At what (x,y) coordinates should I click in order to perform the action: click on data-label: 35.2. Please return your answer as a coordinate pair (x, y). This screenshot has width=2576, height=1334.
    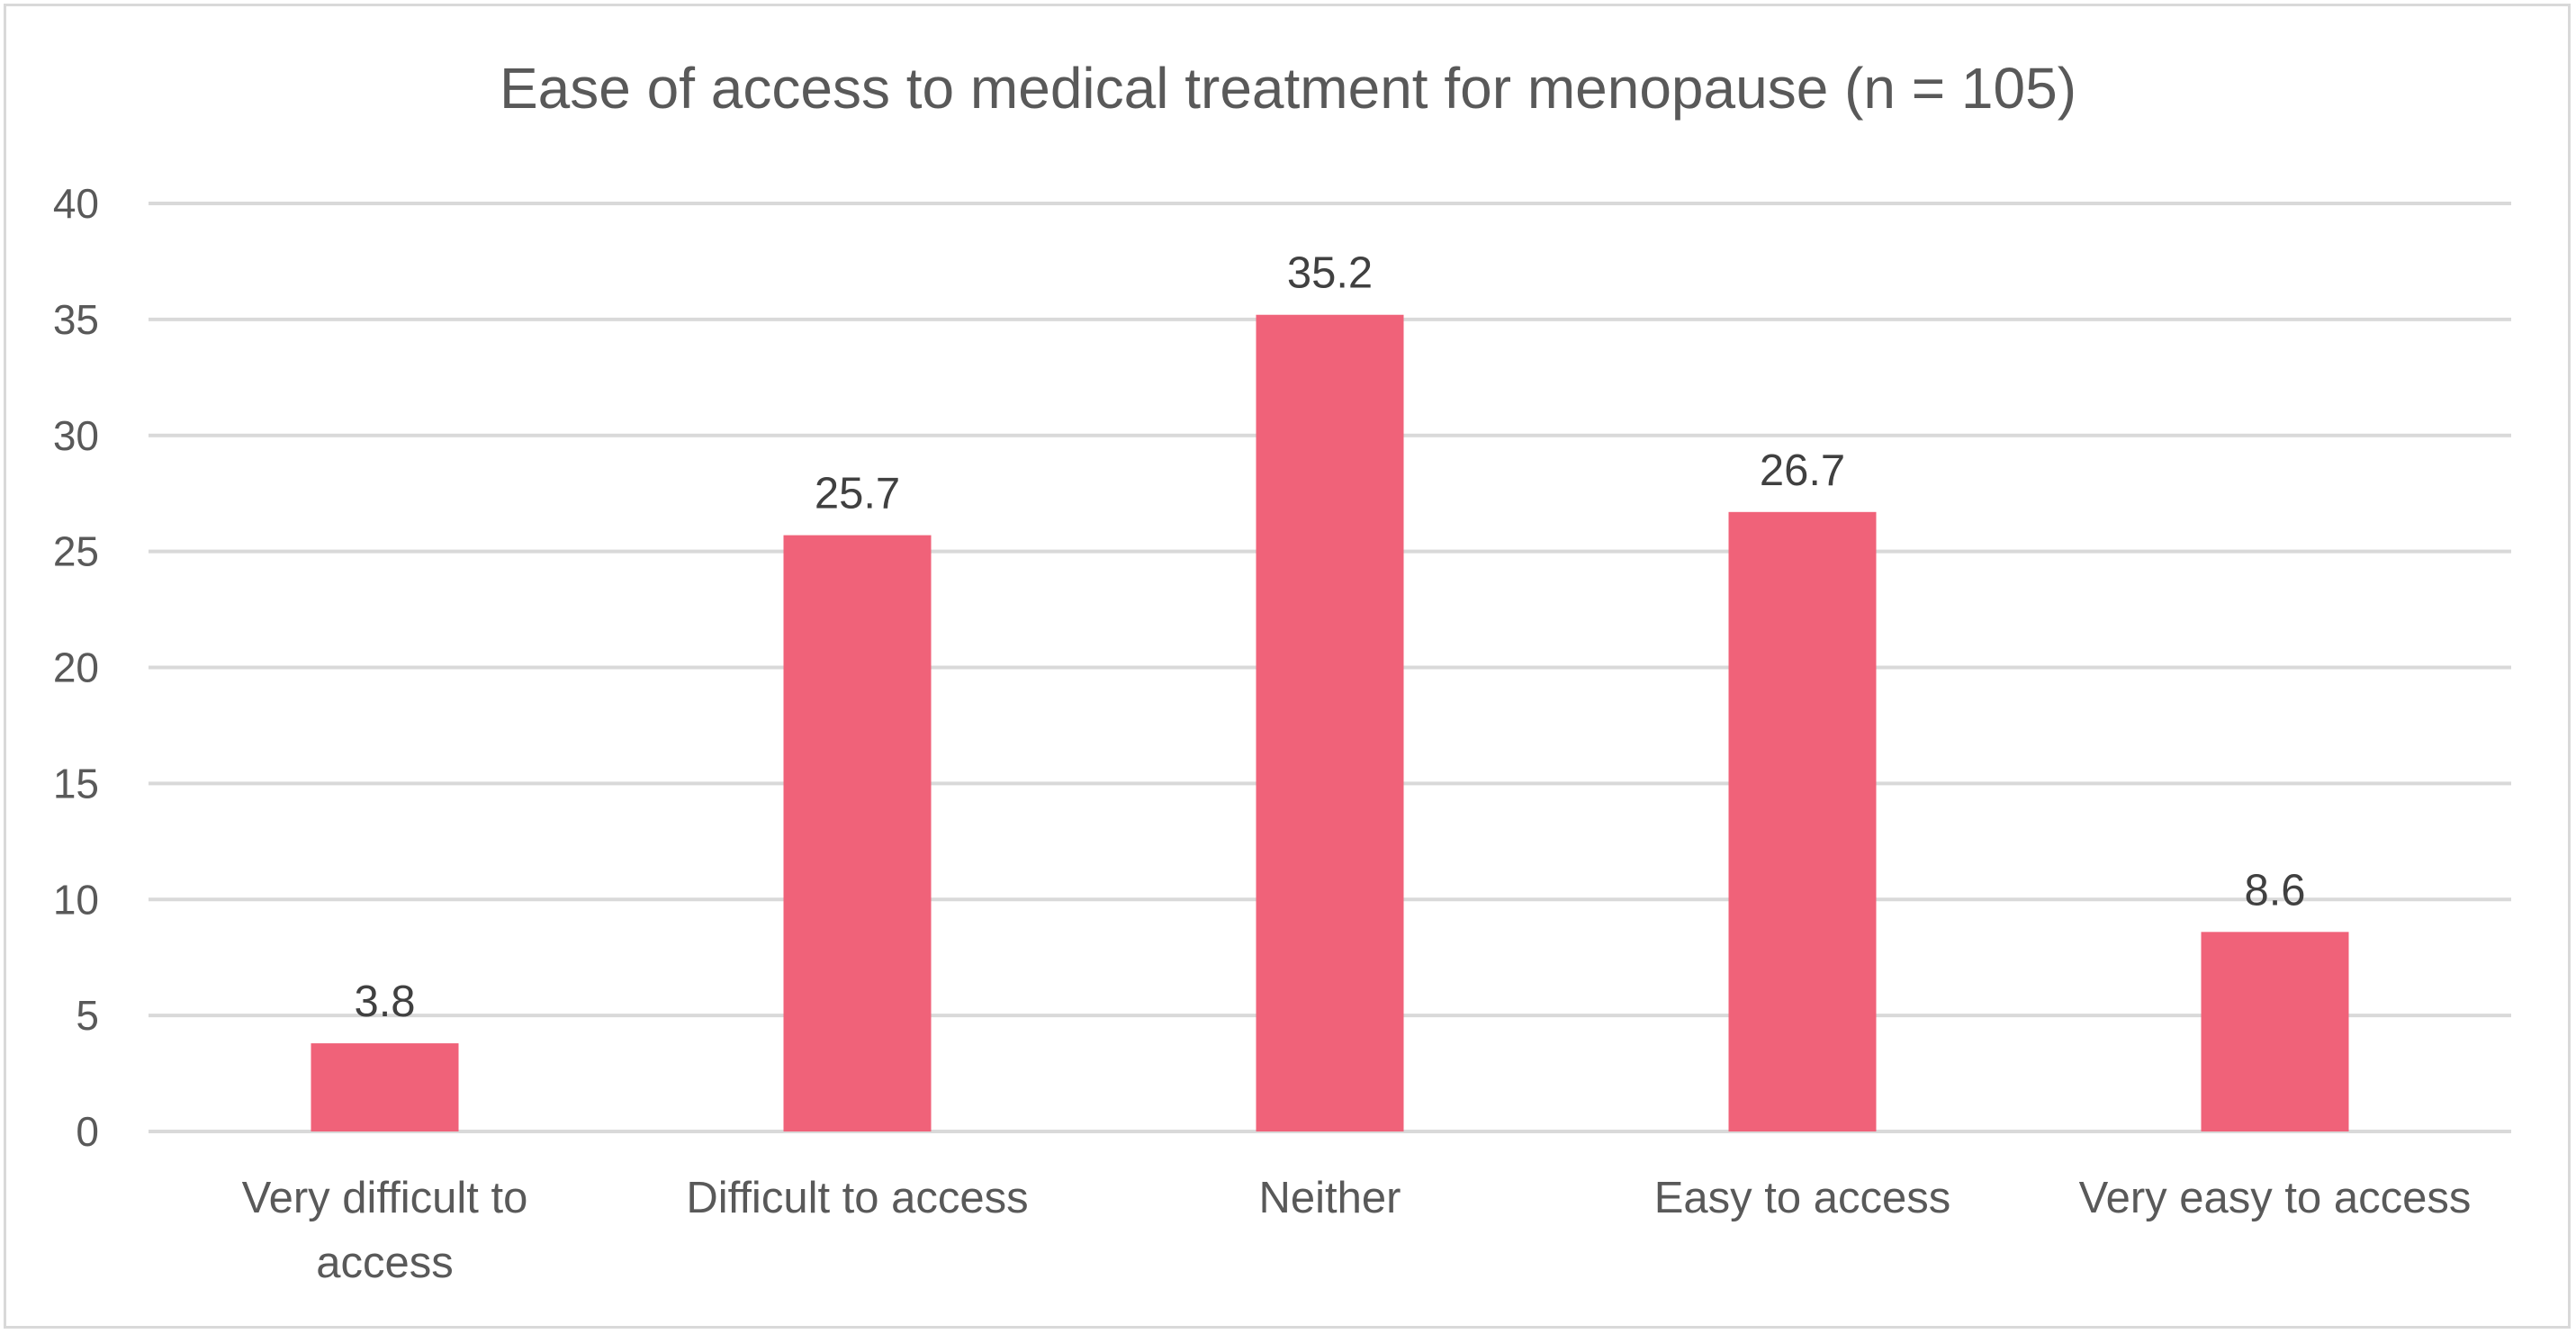
    Looking at the image, I should click on (1330, 273).